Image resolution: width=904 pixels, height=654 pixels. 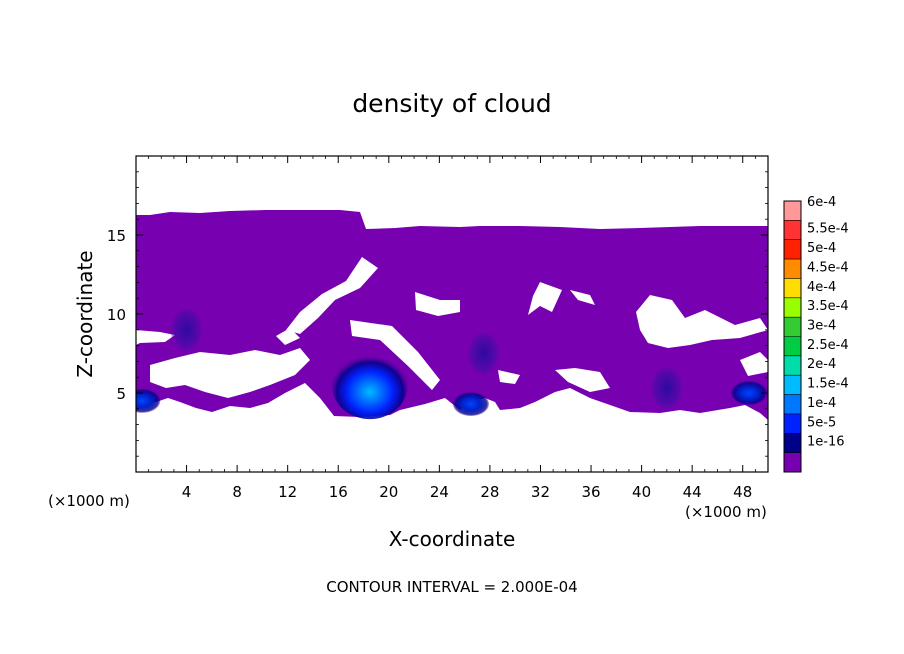 What do you see at coordinates (821, 422) in the screenshot?
I see `colorbar-label: 5e-5` at bounding box center [821, 422].